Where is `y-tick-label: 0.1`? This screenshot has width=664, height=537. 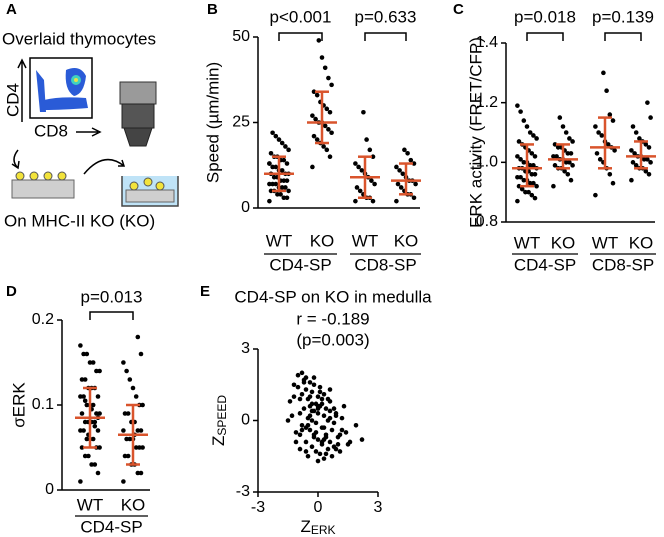 y-tick-label: 0.1 is located at coordinates (43, 404).